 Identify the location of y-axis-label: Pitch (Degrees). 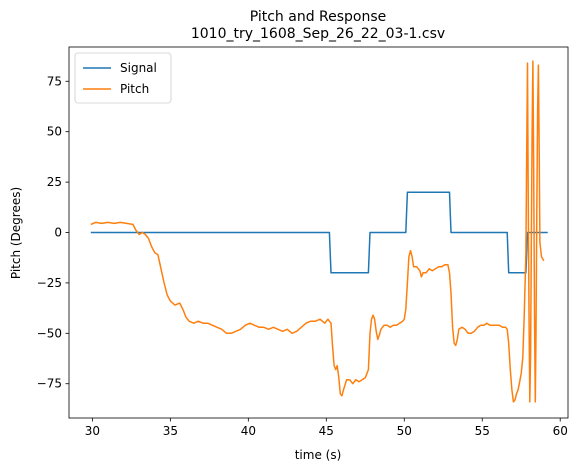
(16, 233).